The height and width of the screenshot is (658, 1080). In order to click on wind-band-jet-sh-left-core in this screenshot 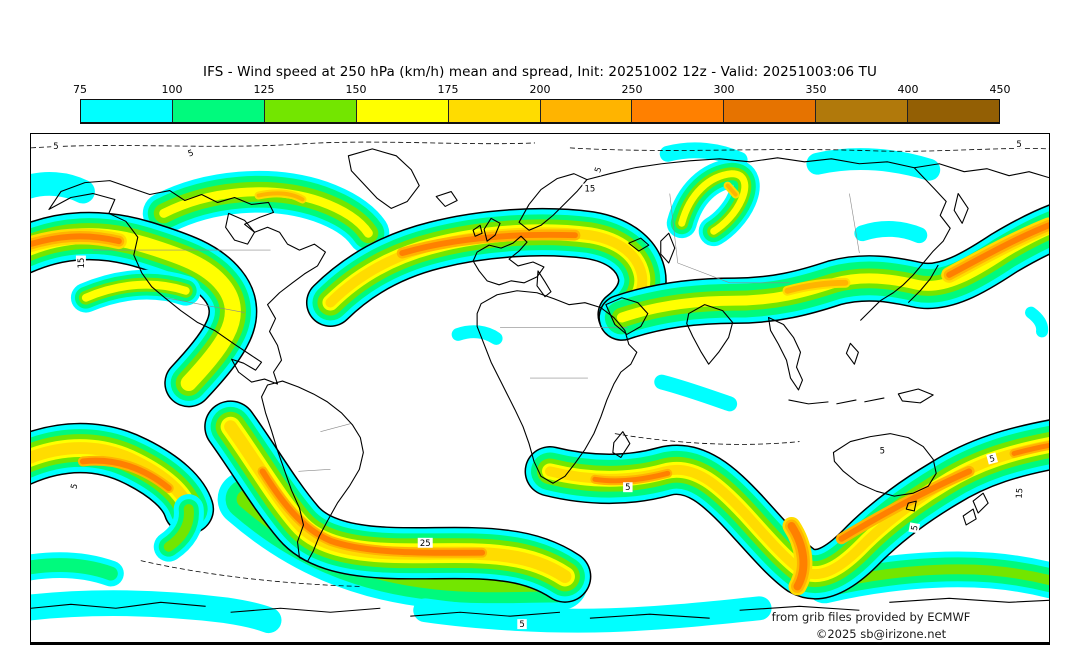, I will do `click(125, 474)`.